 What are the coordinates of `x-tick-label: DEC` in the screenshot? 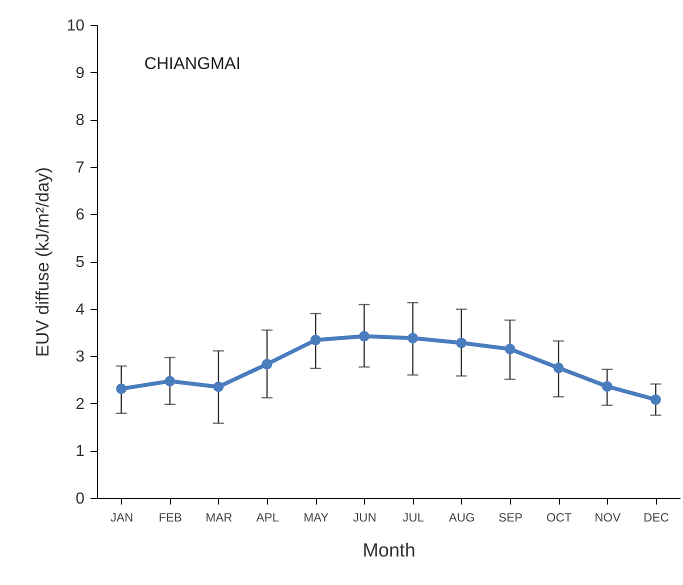 It's located at (657, 517).